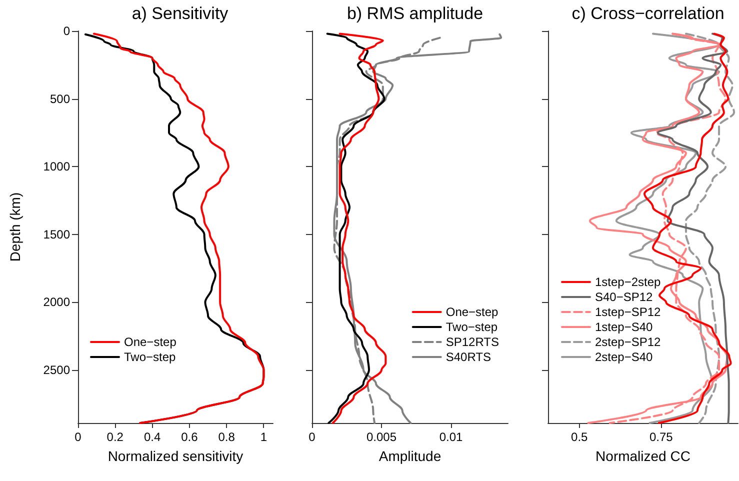  Describe the element at coordinates (176, 456) in the screenshot. I see `x-axis-title: Normalized sensitivity` at that location.